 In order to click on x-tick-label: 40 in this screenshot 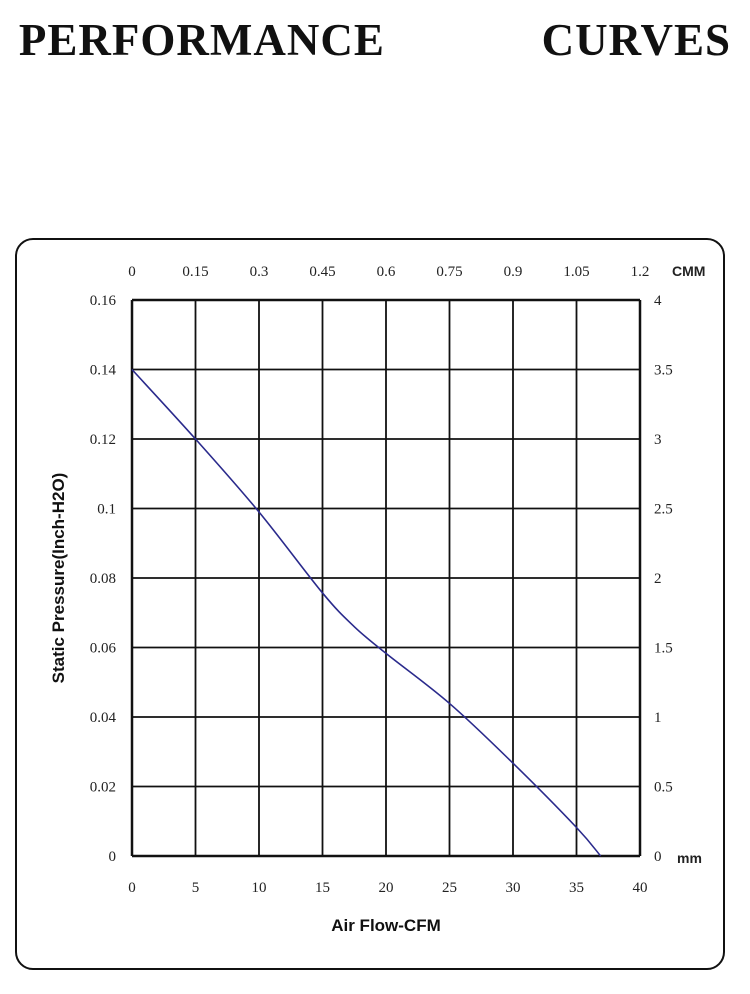, I will do `click(640, 888)`.